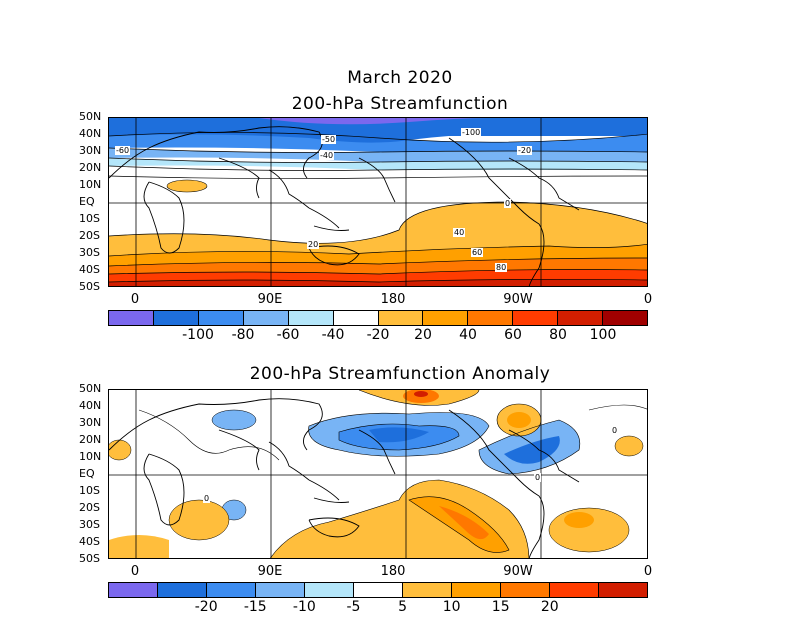 The width and height of the screenshot is (800, 618). Describe the element at coordinates (304, 607) in the screenshot. I see `colorbar-tick-label: -10` at that location.